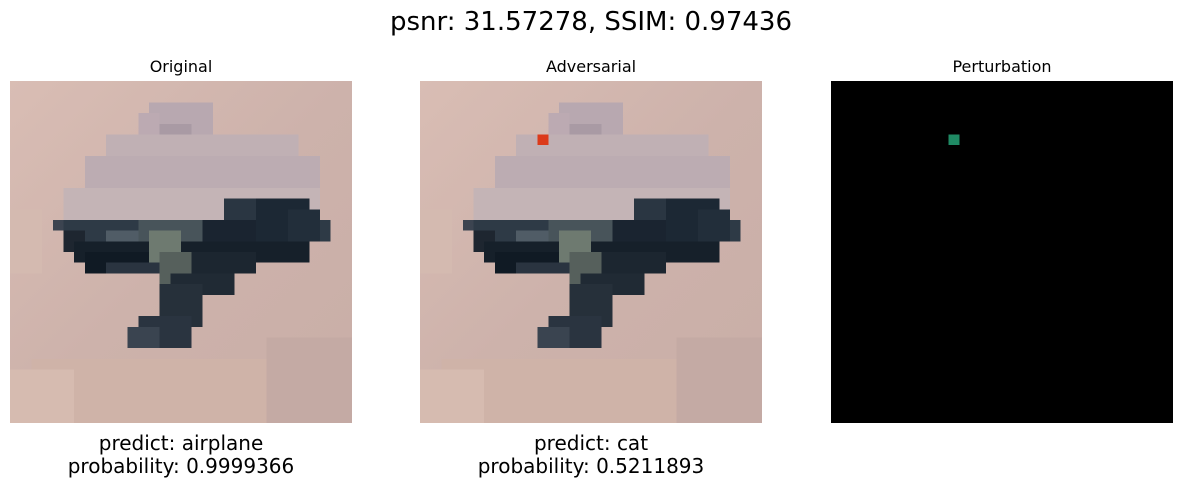 The height and width of the screenshot is (488, 1182). I want to click on original-caption: predict: airplane probability: 0.9999366, so click(181, 455).